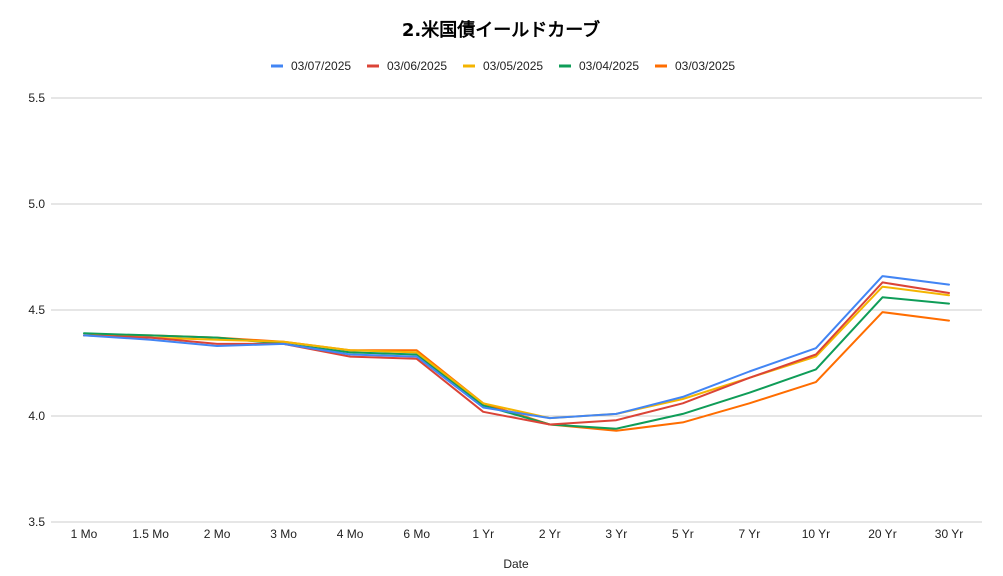  What do you see at coordinates (321, 66) in the screenshot?
I see `legend-label: 03/07/2025` at bounding box center [321, 66].